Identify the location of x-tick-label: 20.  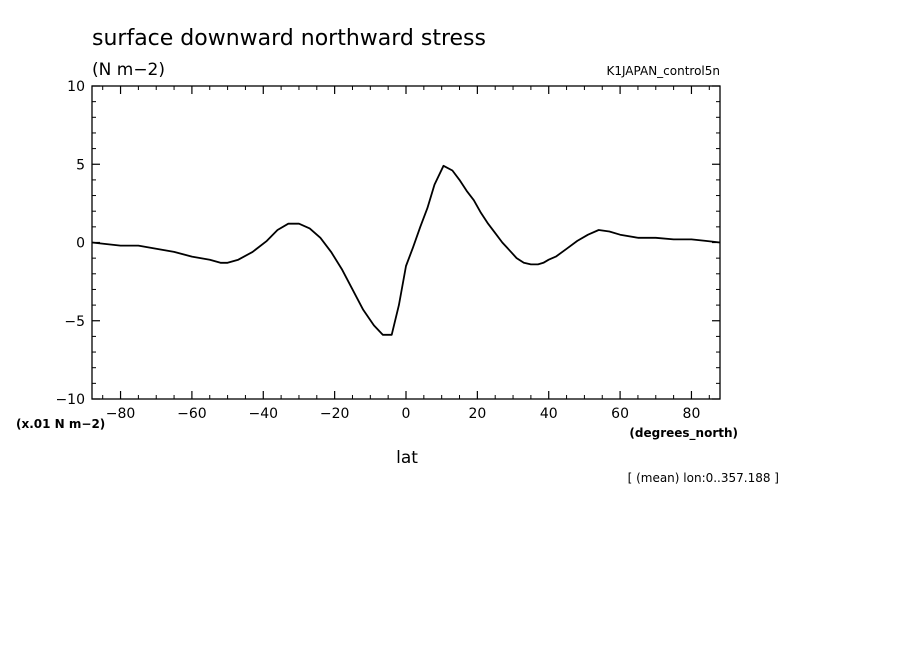
(477, 414).